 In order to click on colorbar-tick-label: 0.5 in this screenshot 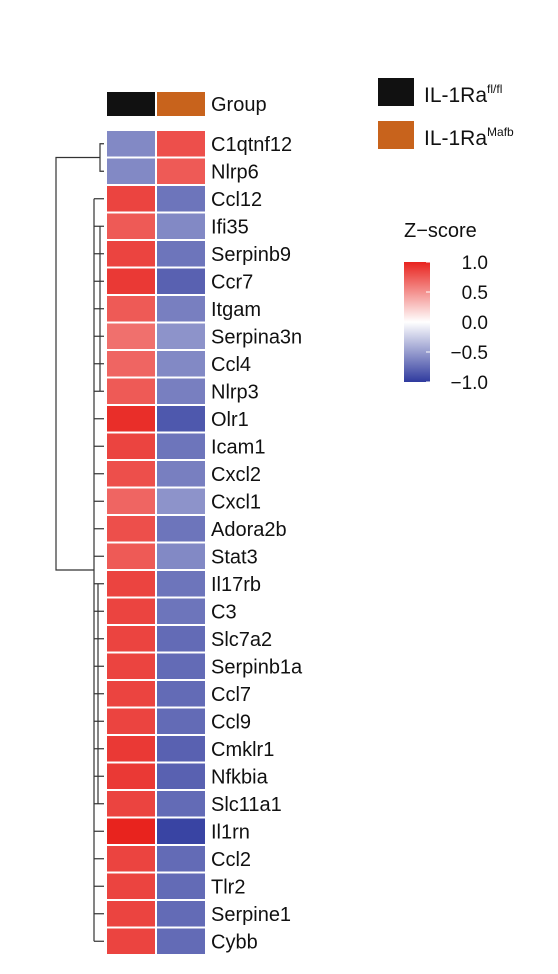, I will do `click(475, 293)`.